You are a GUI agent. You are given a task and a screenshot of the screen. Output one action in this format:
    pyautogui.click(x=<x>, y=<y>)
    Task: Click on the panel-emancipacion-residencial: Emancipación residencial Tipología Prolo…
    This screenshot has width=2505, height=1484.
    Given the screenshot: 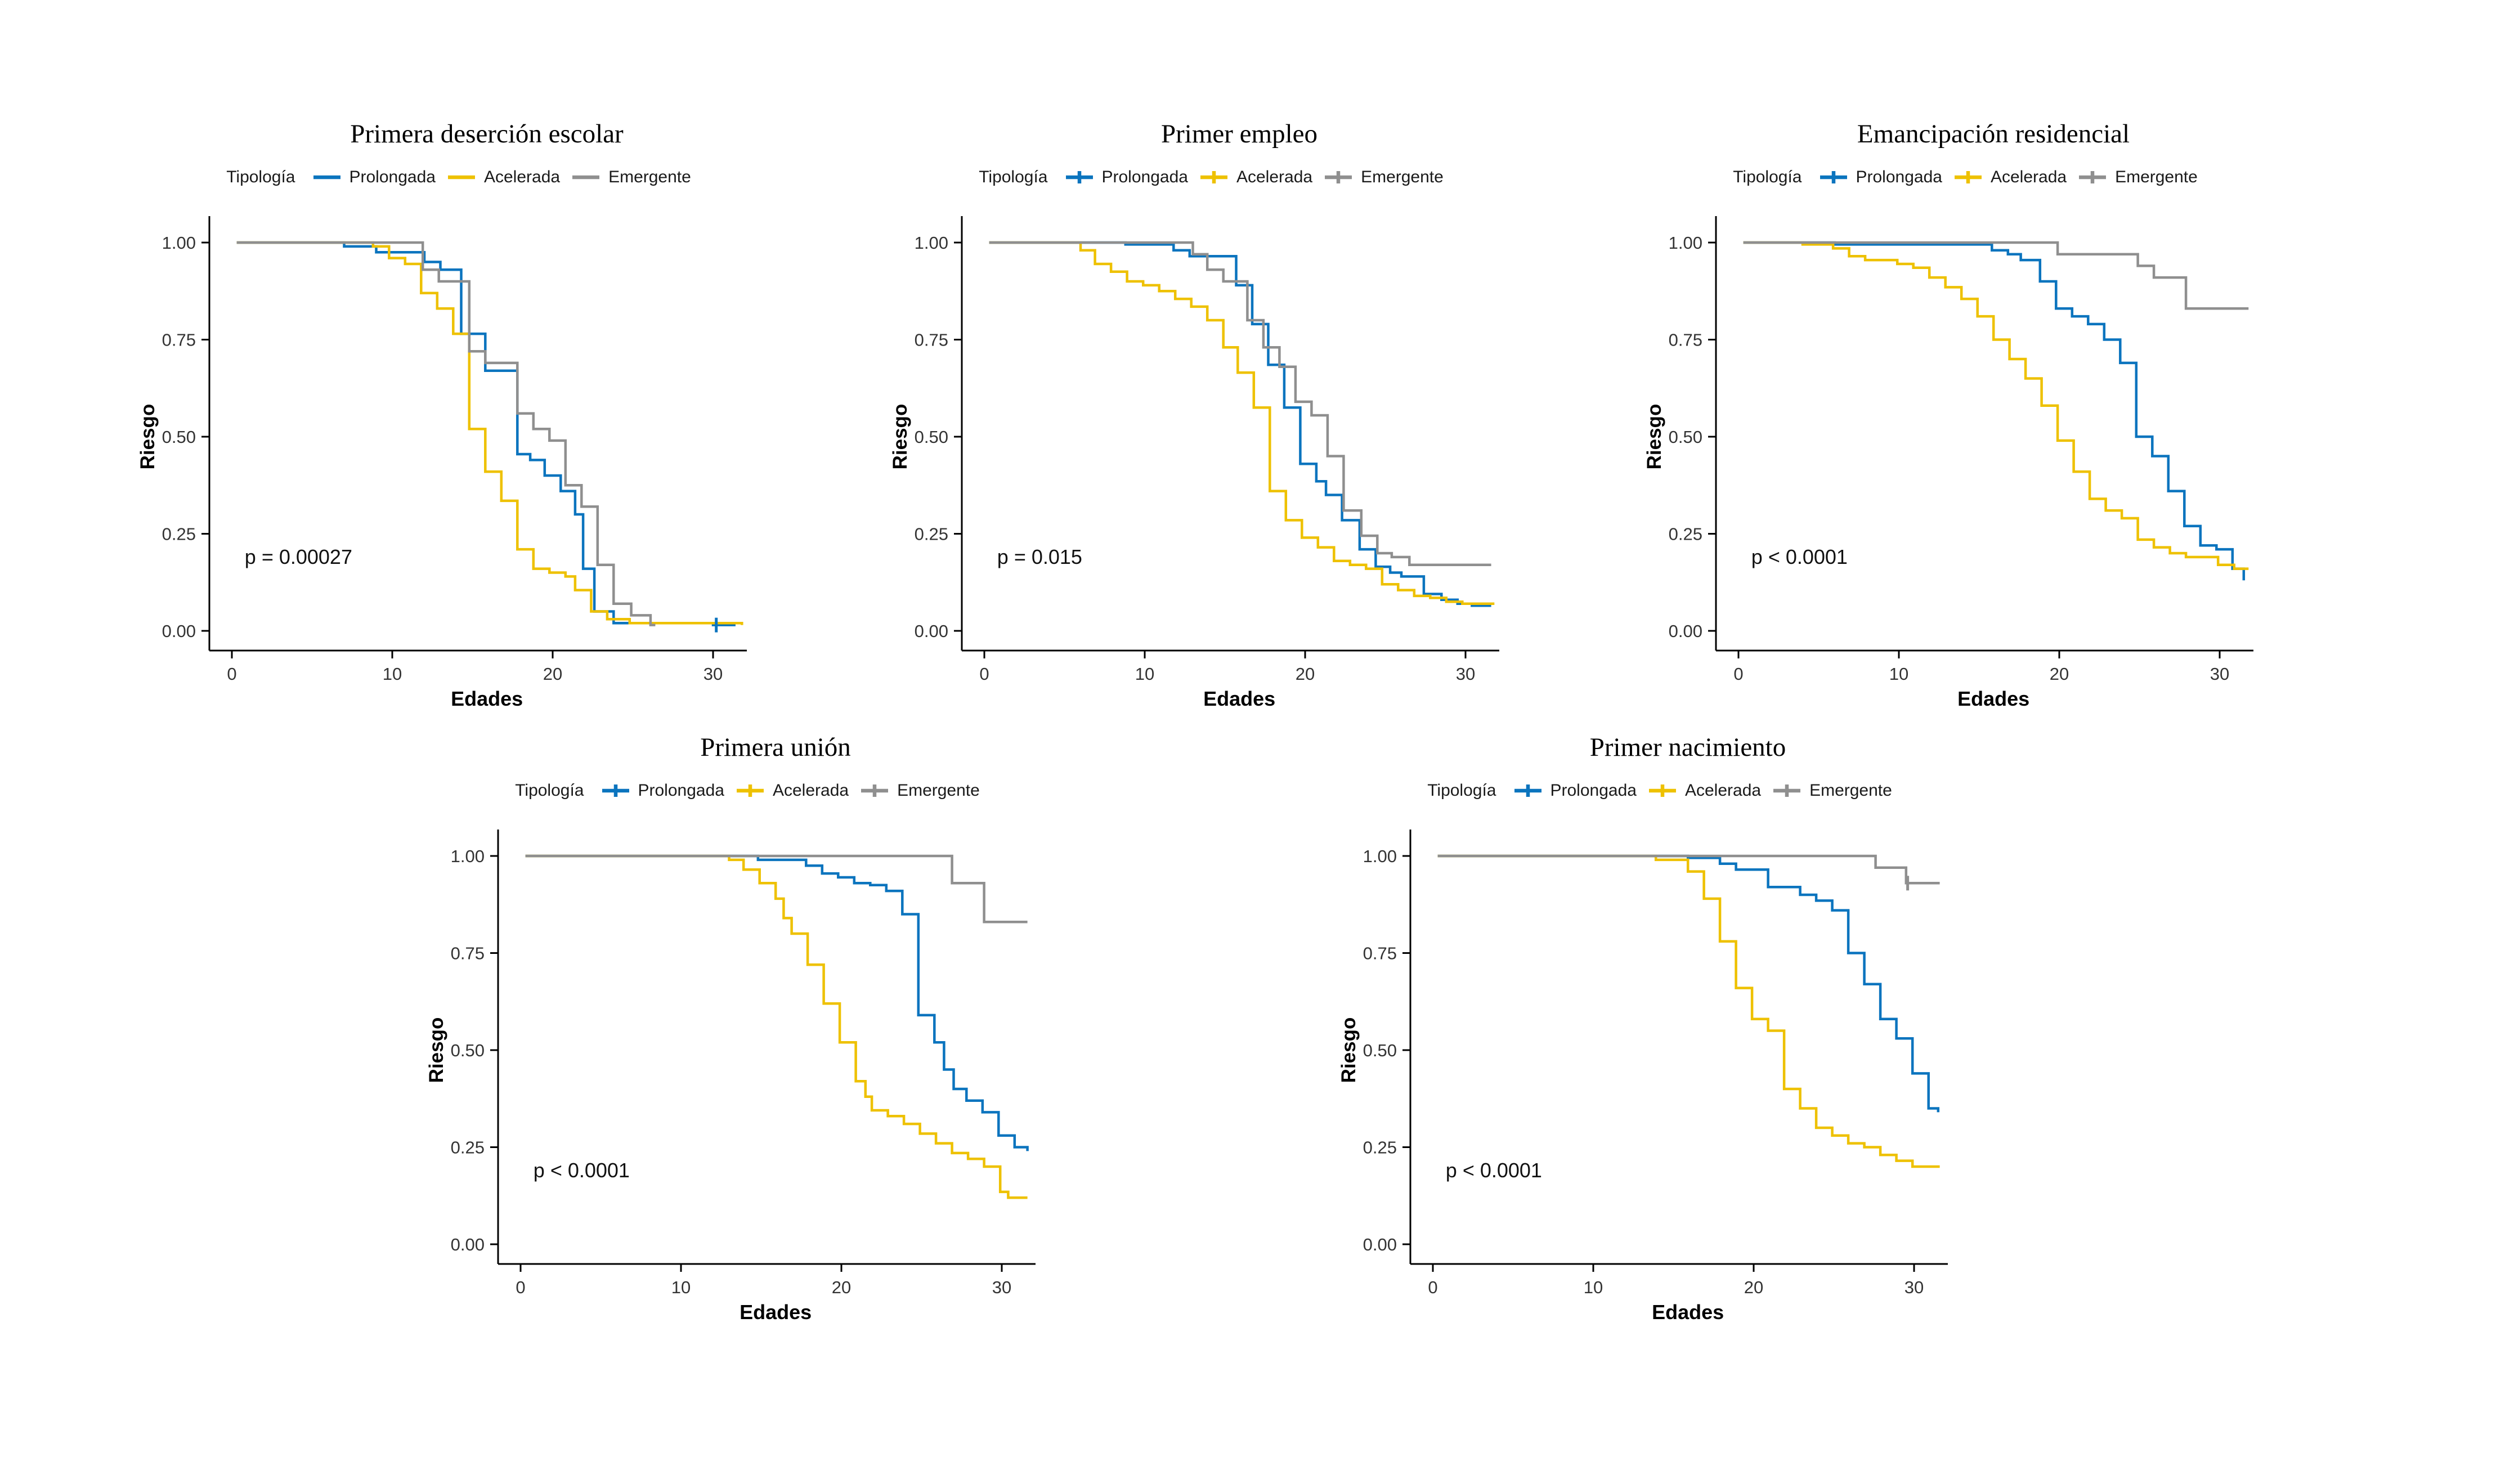 What is the action you would take?
    pyautogui.click(x=1958, y=420)
    